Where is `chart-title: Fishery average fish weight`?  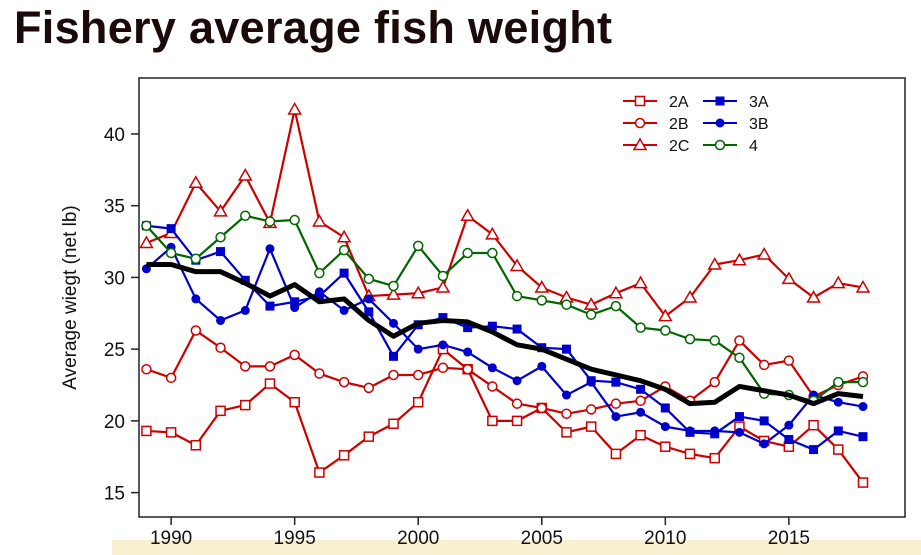 chart-title: Fishery average fish weight is located at coordinates (313, 27).